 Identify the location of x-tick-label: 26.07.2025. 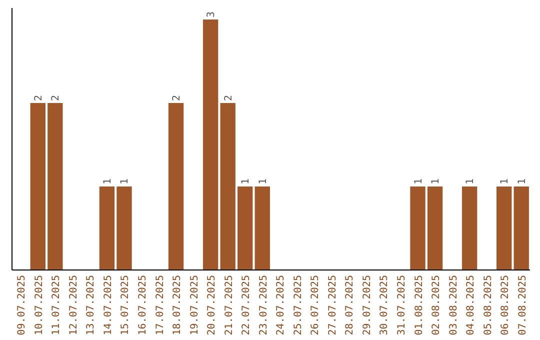
(316, 305).